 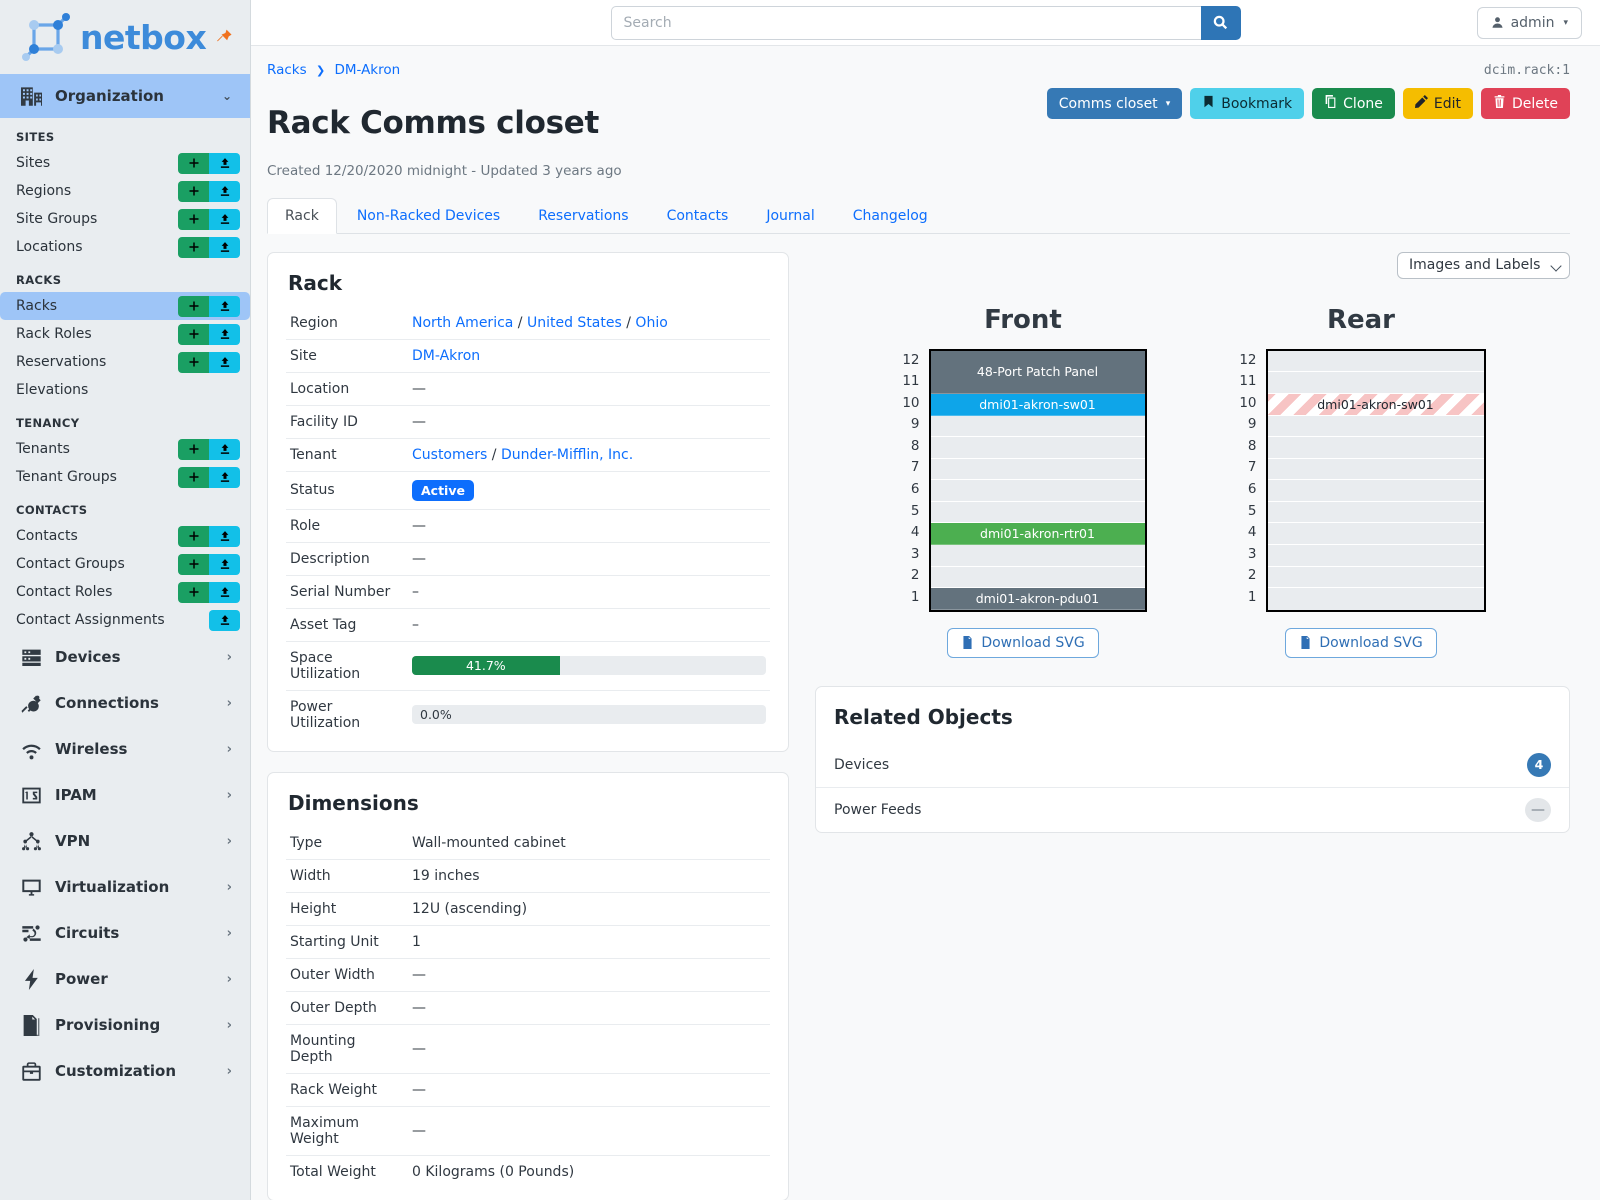 What do you see at coordinates (574, 322) in the screenshot?
I see `link-united-states: United States` at bounding box center [574, 322].